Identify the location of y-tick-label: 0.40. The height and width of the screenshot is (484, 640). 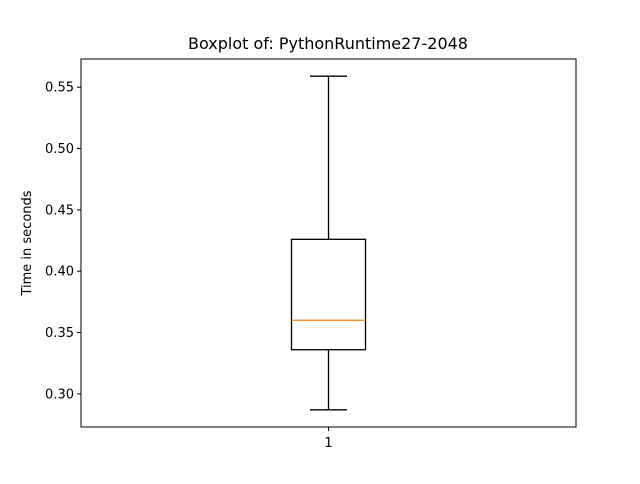
(59, 272).